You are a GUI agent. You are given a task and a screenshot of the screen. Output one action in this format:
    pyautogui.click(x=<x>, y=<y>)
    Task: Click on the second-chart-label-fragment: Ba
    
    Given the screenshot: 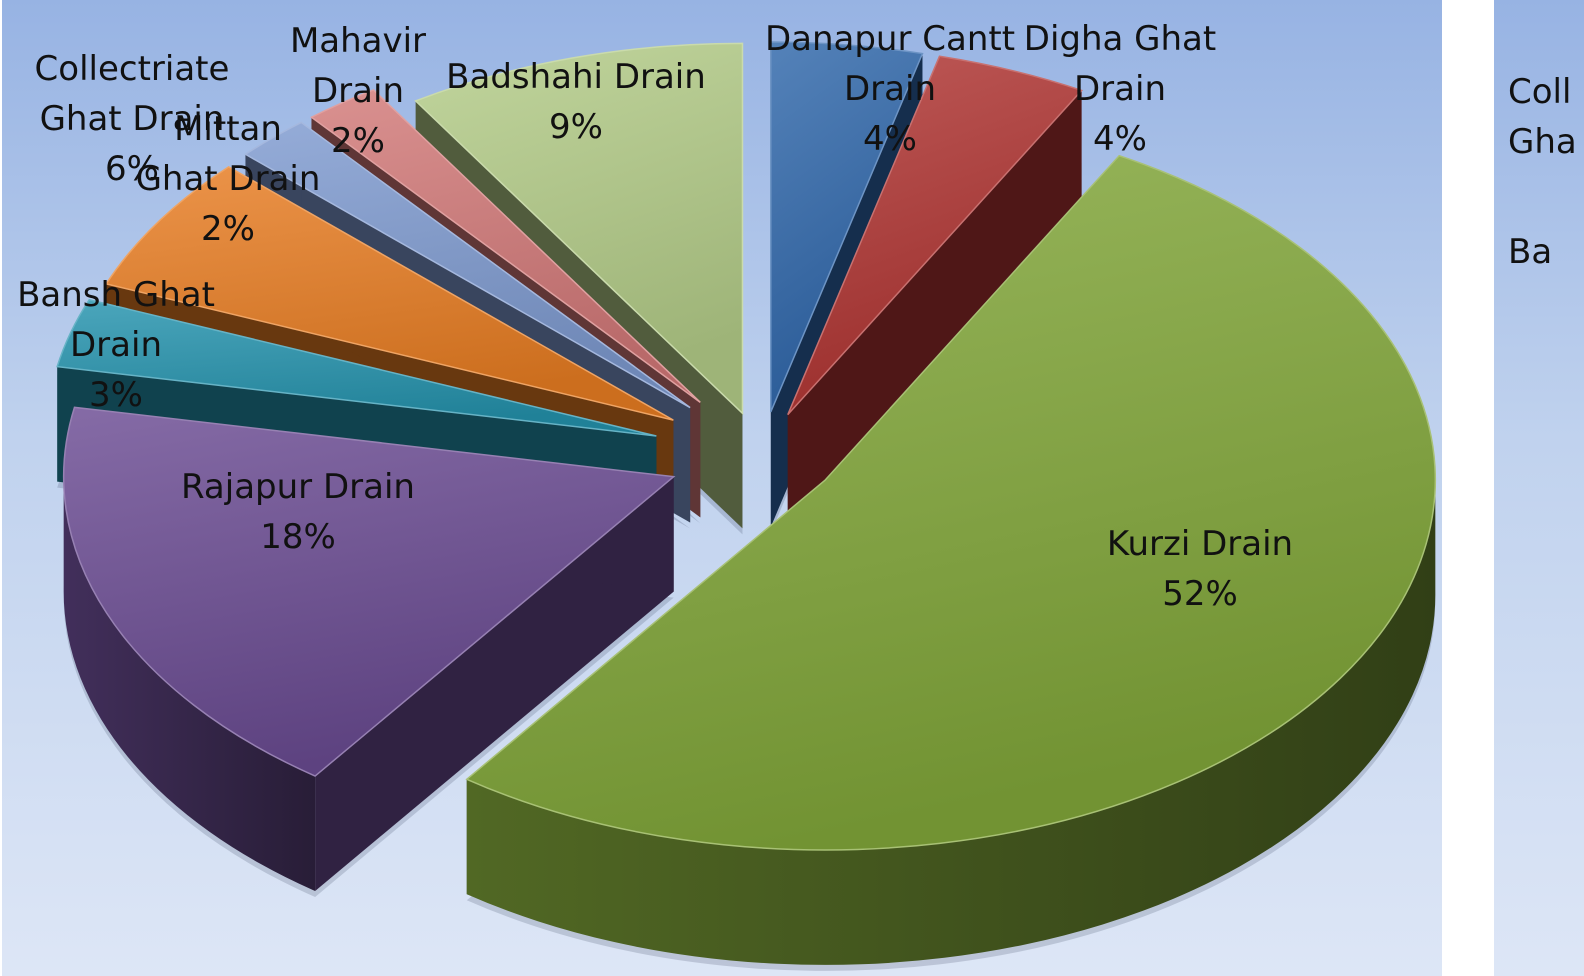 What is the action you would take?
    pyautogui.click(x=1530, y=252)
    